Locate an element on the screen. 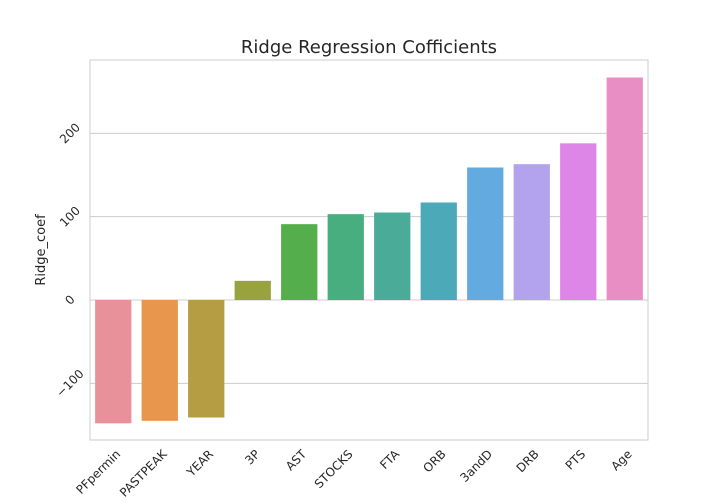  bar-3andd is located at coordinates (485, 233).